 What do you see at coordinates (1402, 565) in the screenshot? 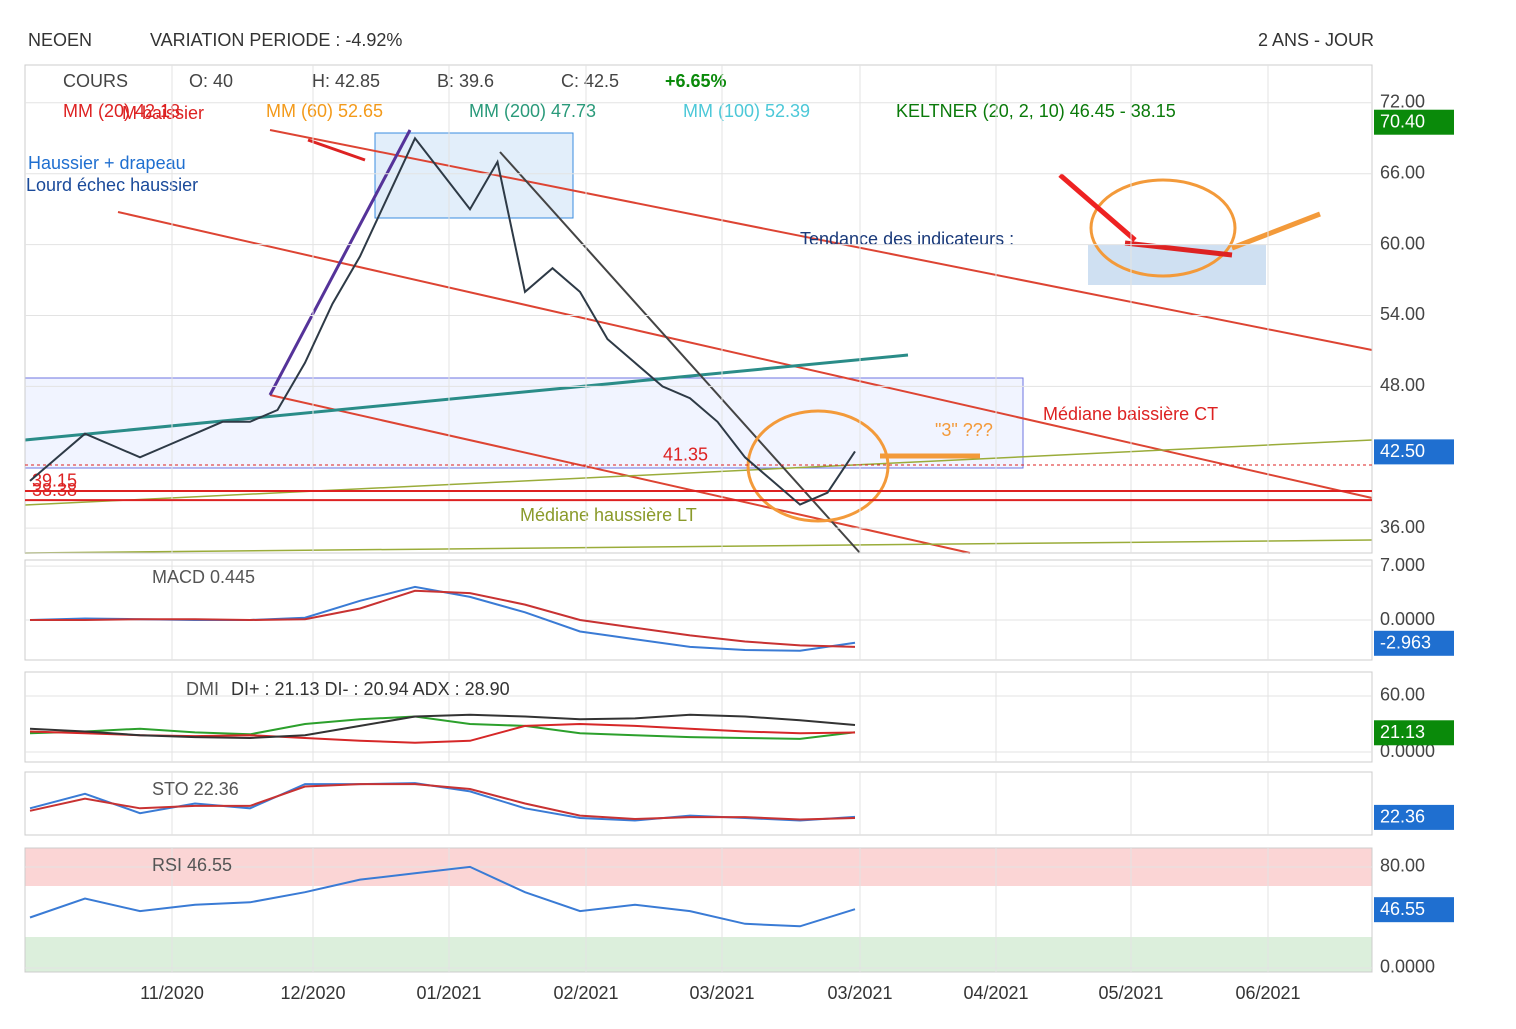
I see `y-tick-label: 7.000` at bounding box center [1402, 565].